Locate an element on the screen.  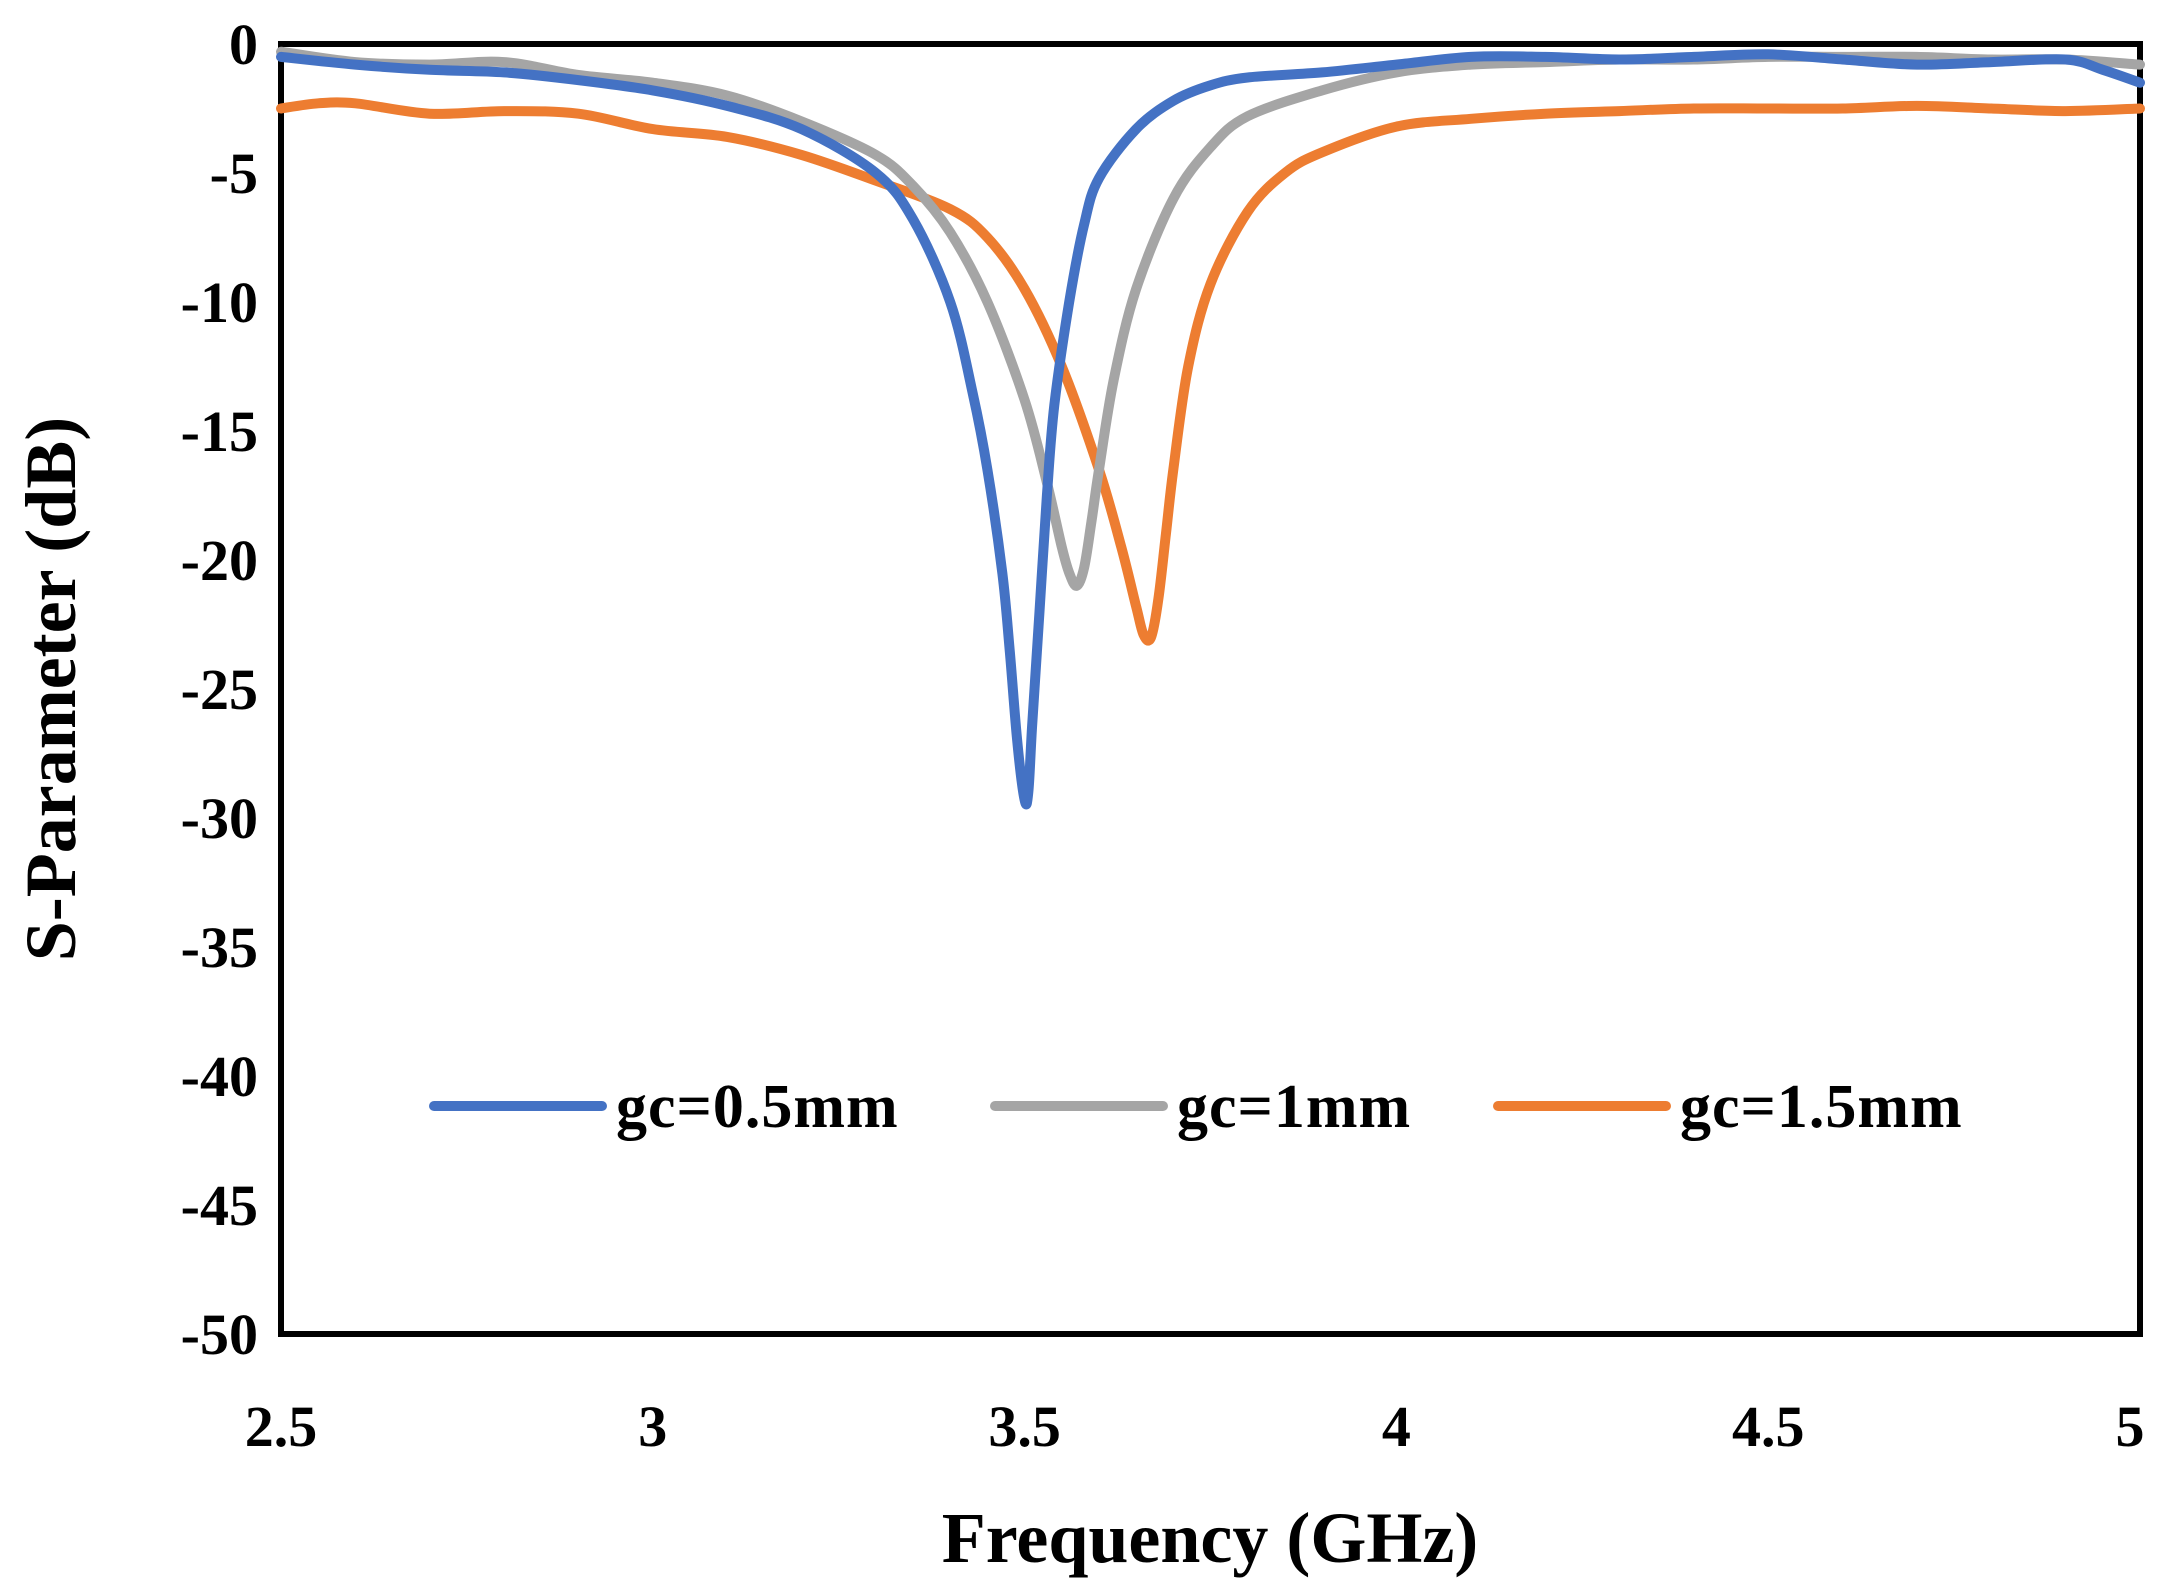
y-tick-label: -20 is located at coordinates (219, 560).